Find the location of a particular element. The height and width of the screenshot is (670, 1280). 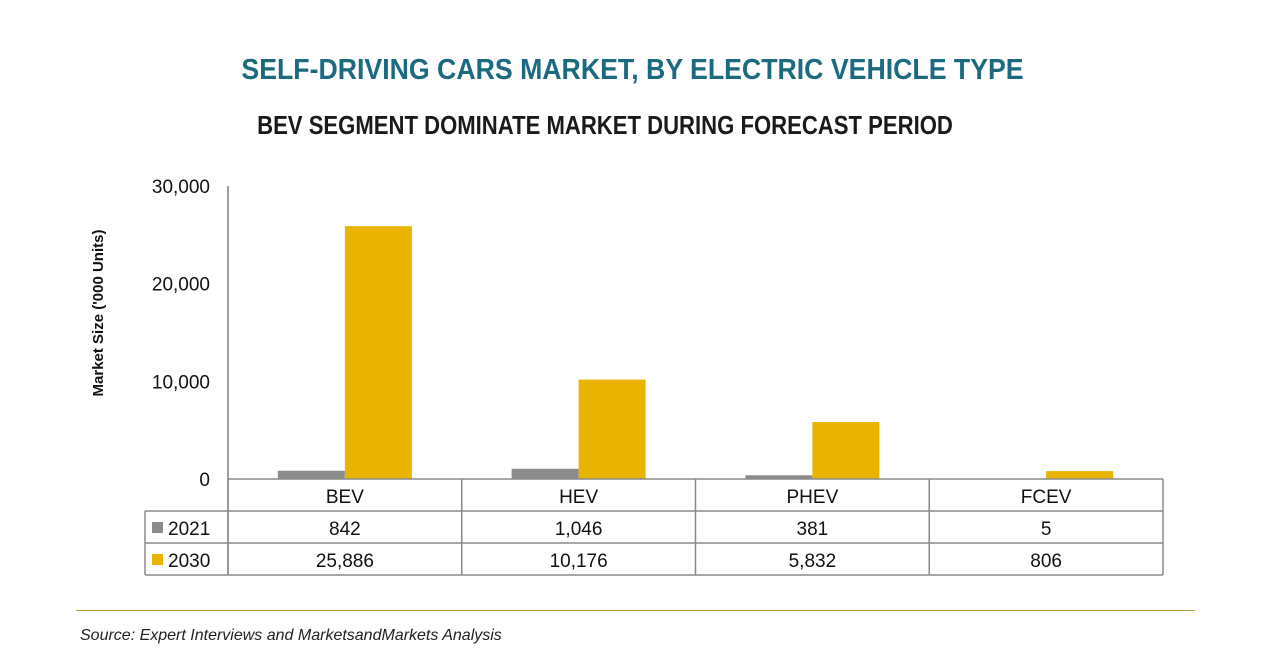

data-label: 5,832 is located at coordinates (813, 561).